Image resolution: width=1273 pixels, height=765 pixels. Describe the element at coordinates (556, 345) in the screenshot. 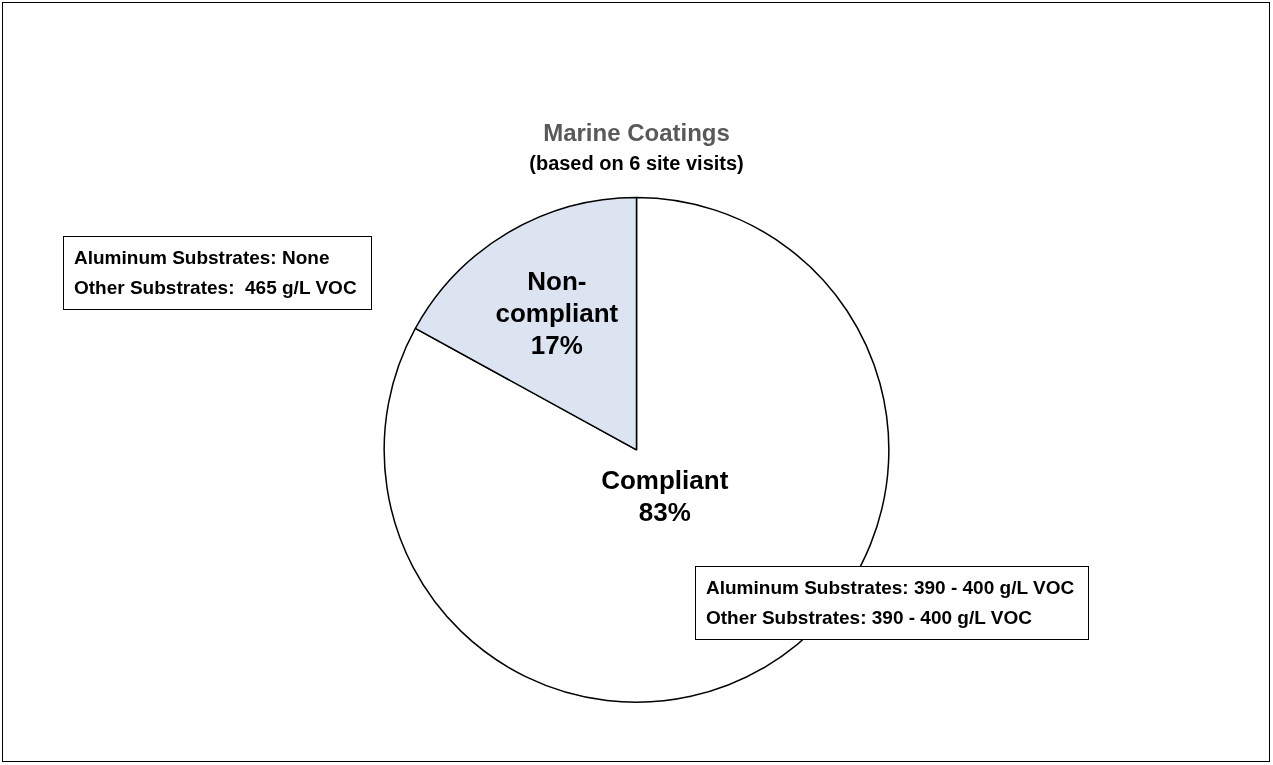

I see `data-label: 17%` at that location.